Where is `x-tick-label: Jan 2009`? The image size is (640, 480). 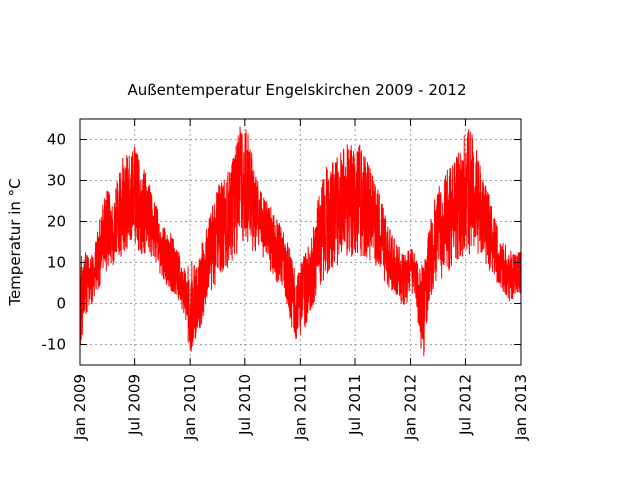 x-tick-label: Jan 2009 is located at coordinates (80, 407).